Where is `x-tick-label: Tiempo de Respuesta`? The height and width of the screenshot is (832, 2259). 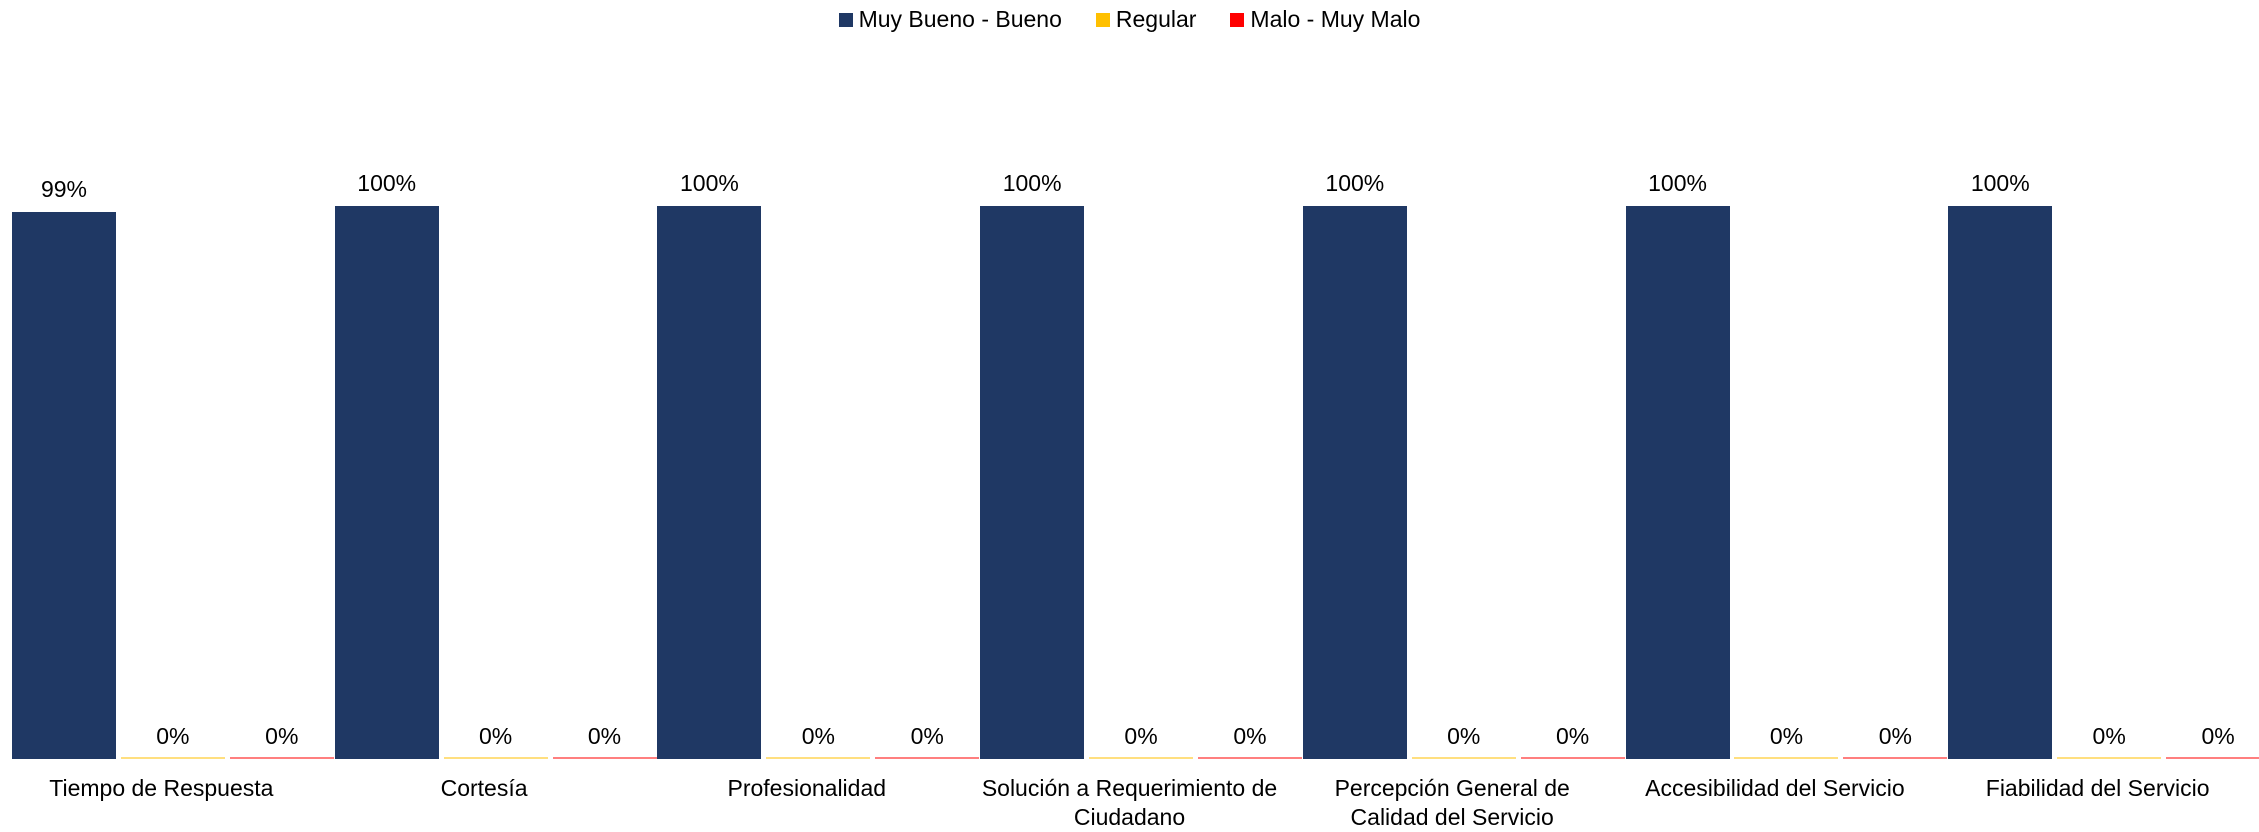
x-tick-label: Tiempo de Respuesta is located at coordinates (161, 788).